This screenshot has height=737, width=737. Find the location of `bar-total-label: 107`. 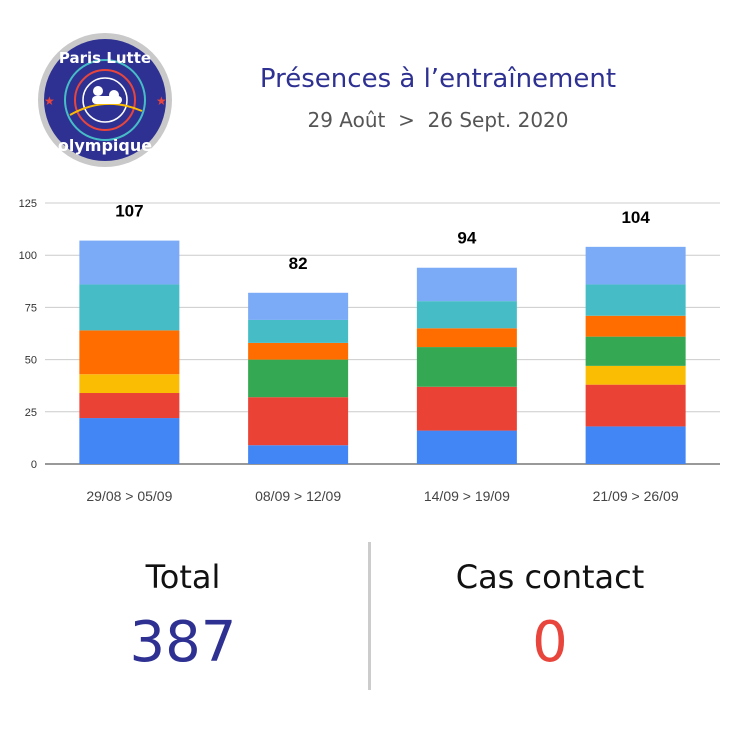

bar-total-label: 107 is located at coordinates (129, 211).